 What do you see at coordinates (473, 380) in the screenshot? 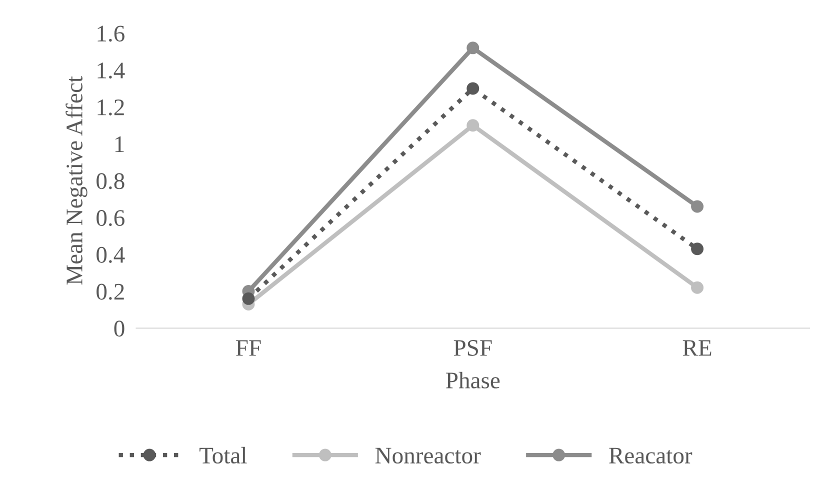
I see `x-axis-title: Phase` at bounding box center [473, 380].